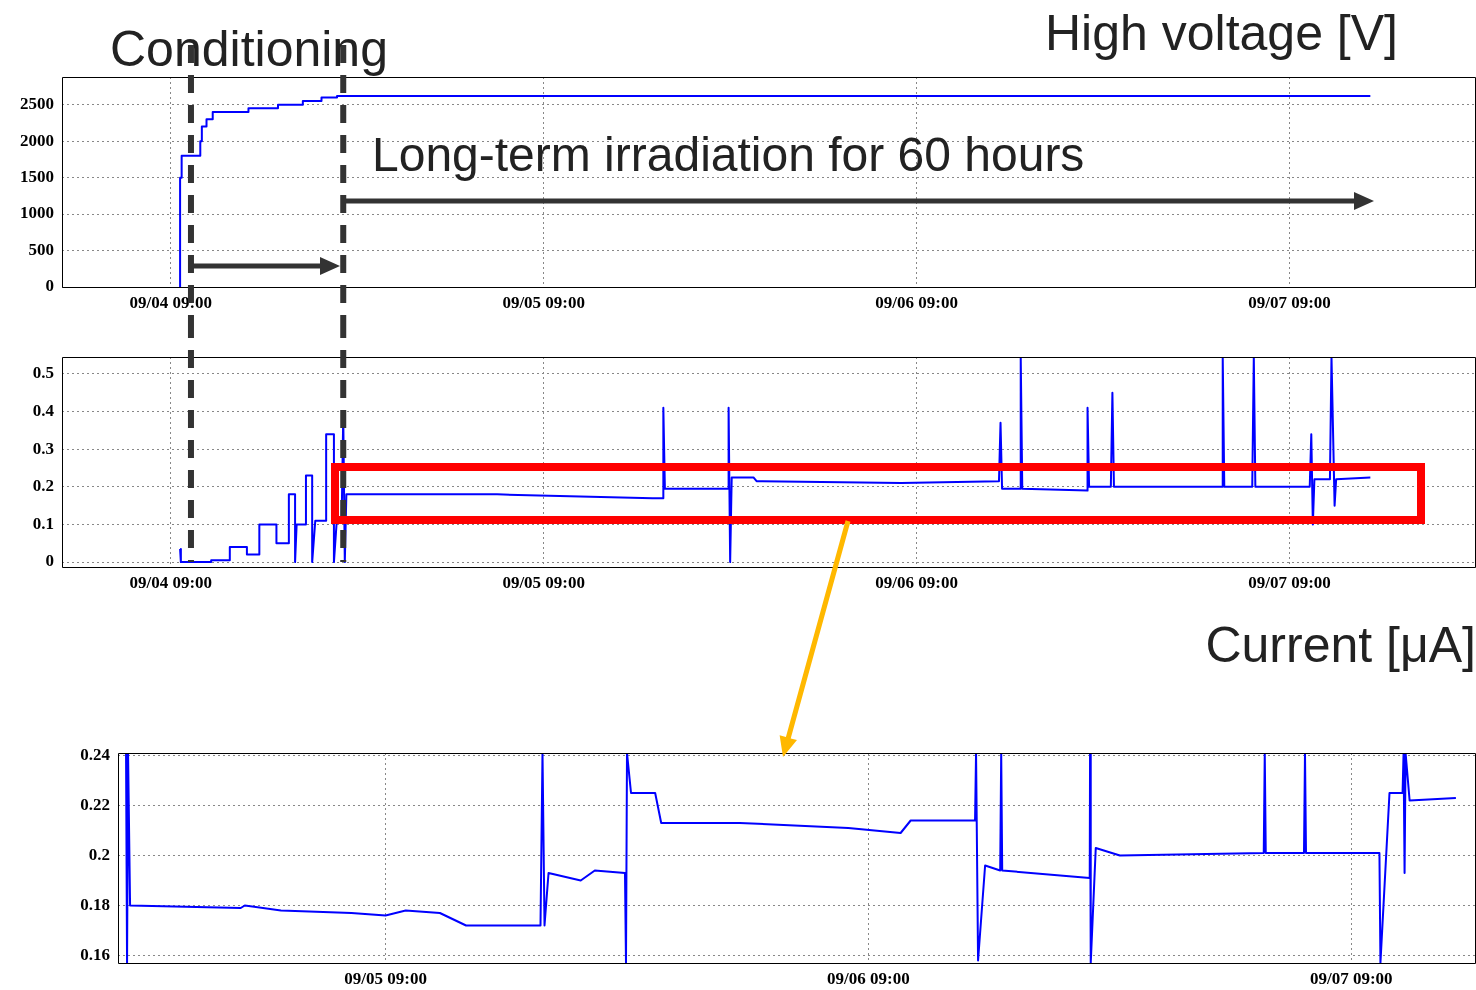 Image resolution: width=1476 pixels, height=990 pixels. I want to click on y-tick-label: 1500, so click(37, 177).